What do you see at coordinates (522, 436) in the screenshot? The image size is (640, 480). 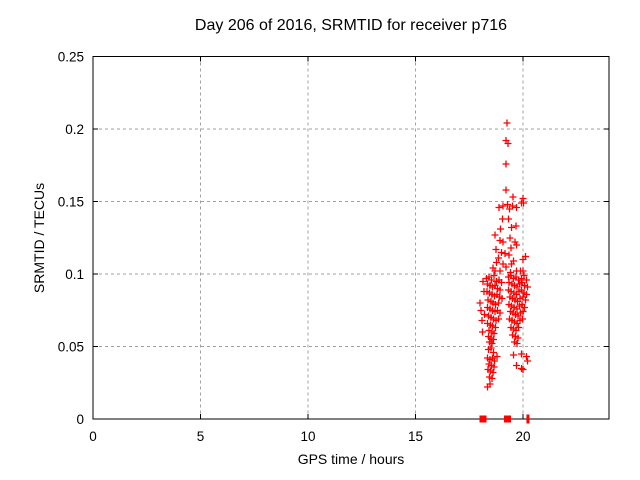 I see `x-tick-label: 20` at bounding box center [522, 436].